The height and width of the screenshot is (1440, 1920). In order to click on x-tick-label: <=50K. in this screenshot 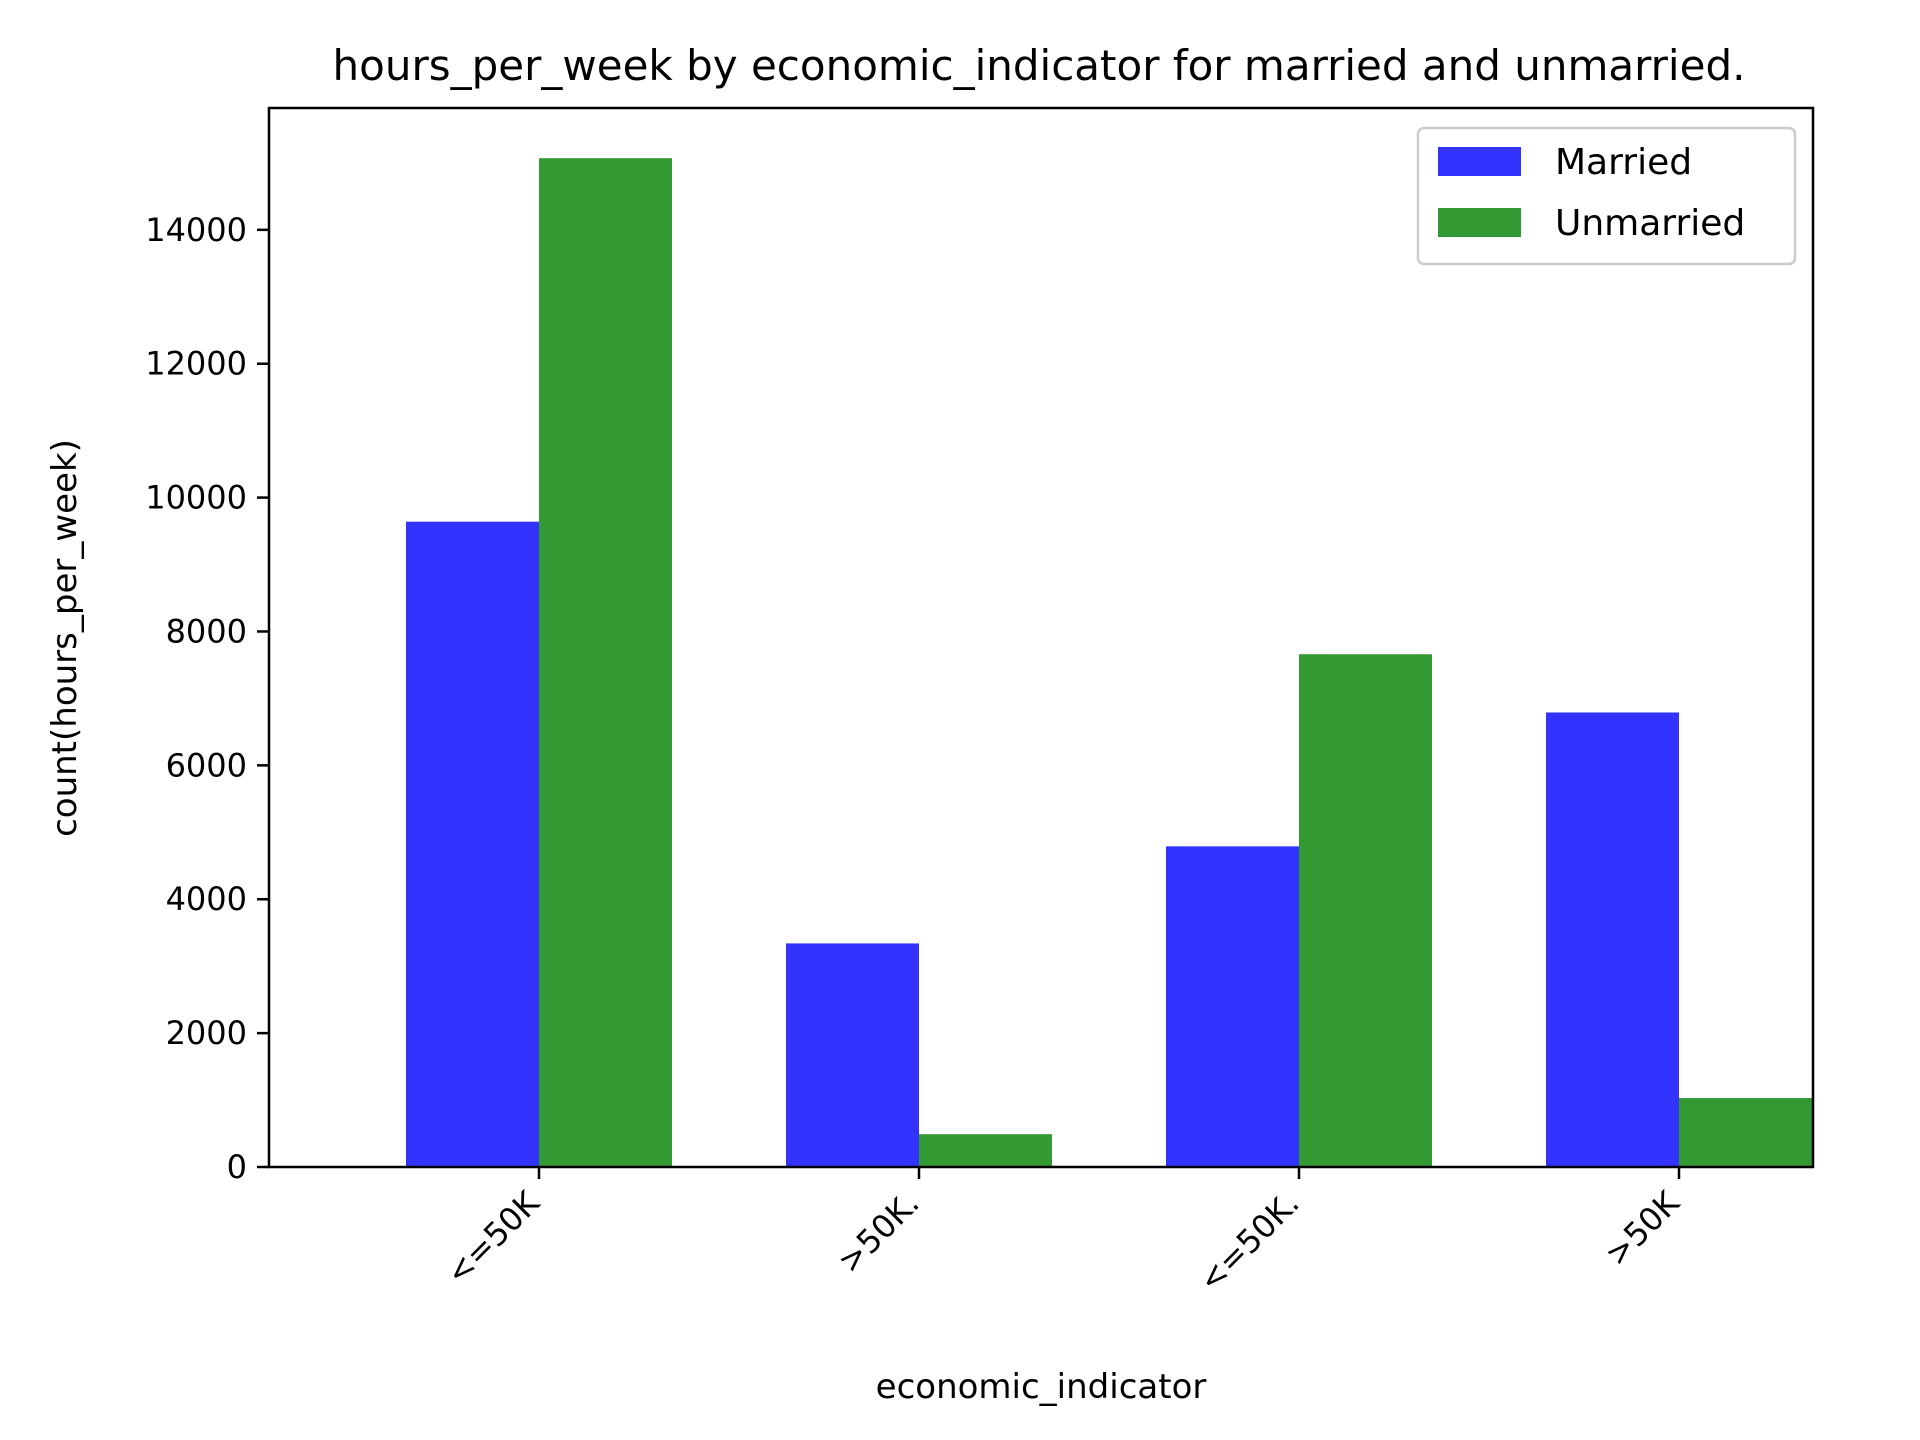, I will do `click(1249, 1242)`.